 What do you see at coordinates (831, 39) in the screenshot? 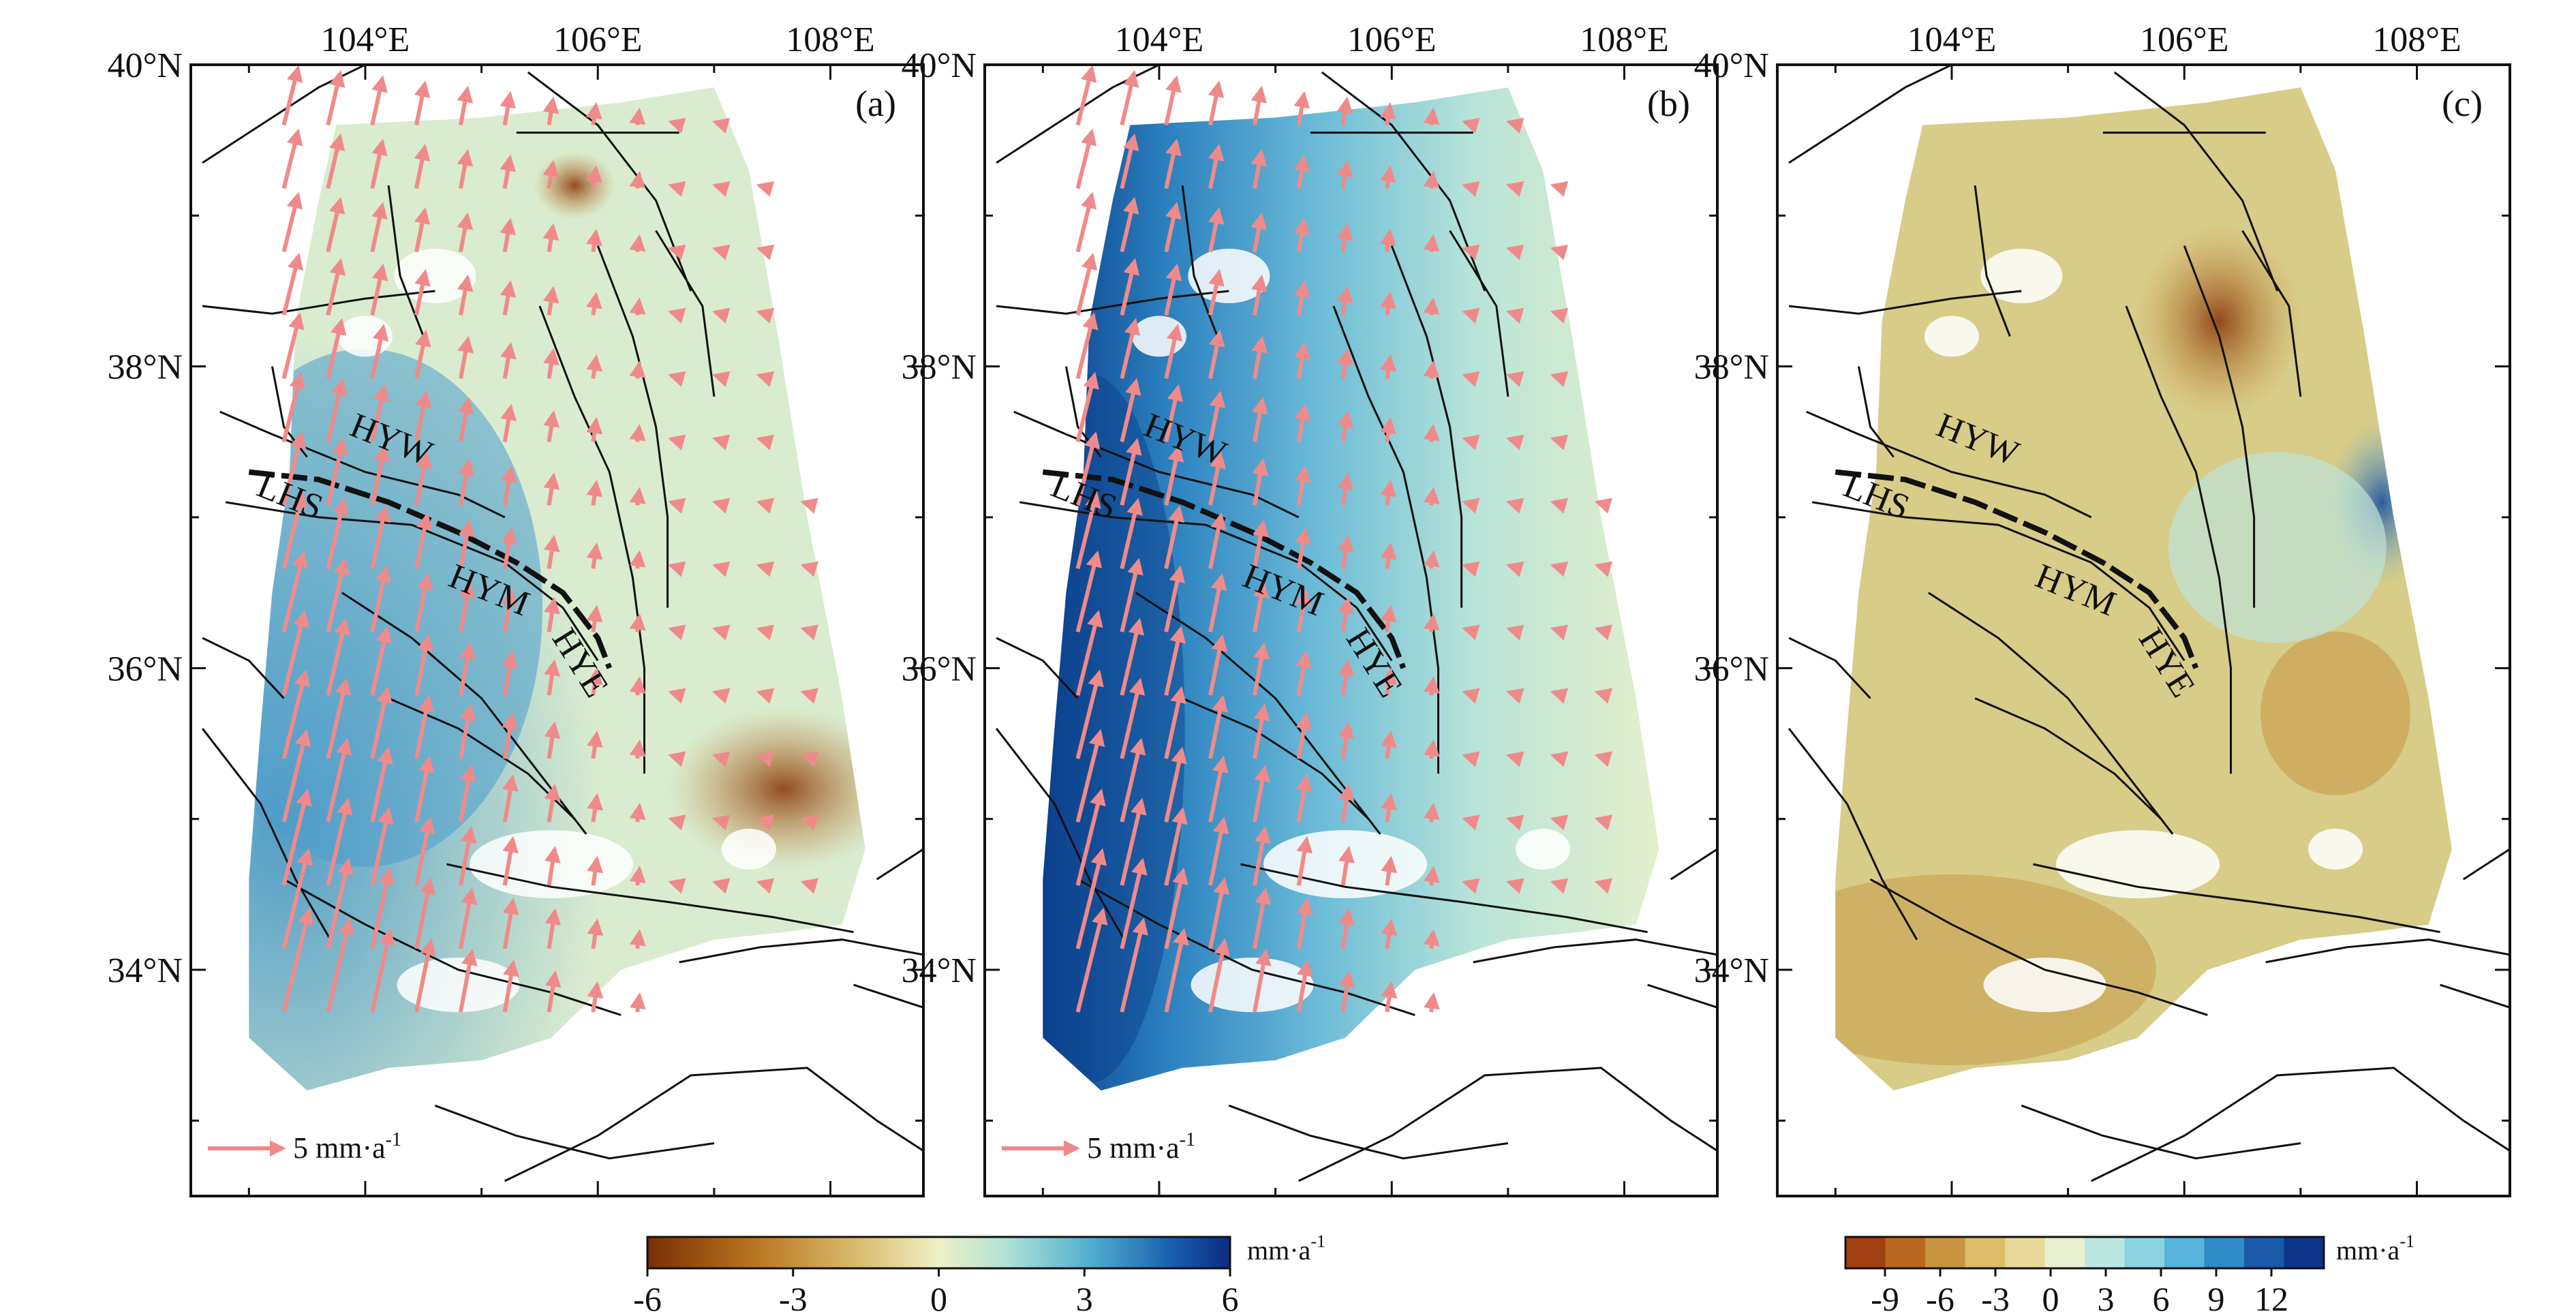
I see `lon-tick-label: 108°E` at bounding box center [831, 39].